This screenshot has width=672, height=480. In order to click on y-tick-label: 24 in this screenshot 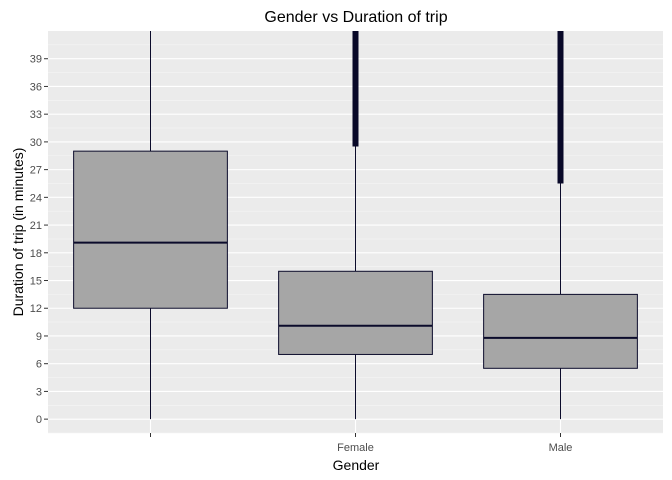, I will do `click(36, 198)`.